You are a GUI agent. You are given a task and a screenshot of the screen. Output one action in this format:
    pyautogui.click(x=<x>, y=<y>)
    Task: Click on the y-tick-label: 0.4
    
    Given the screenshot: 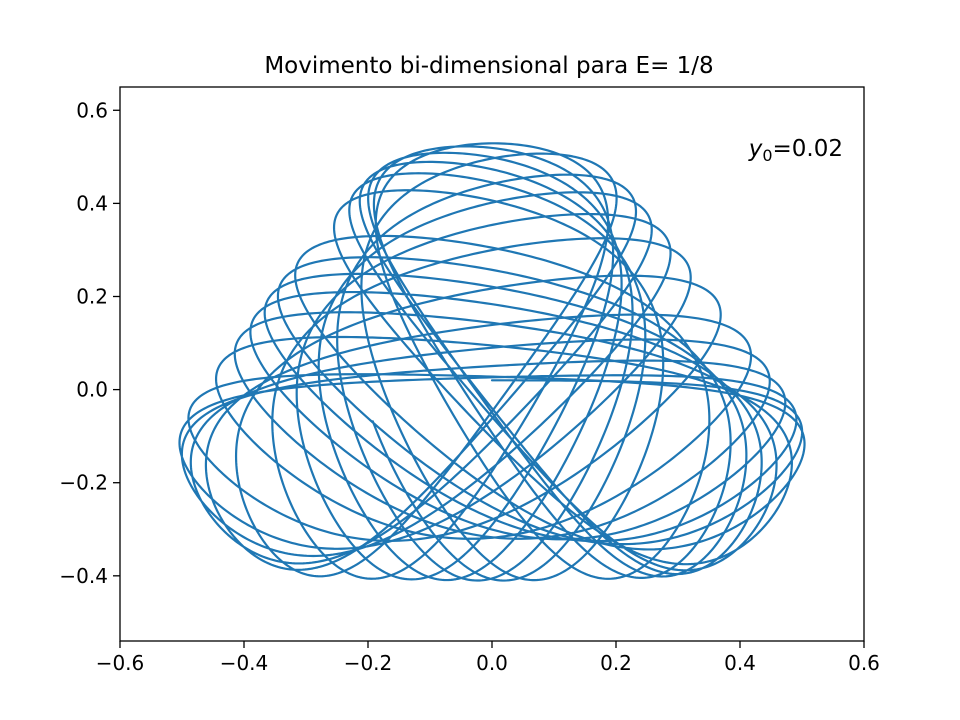 What is the action you would take?
    pyautogui.click(x=92, y=203)
    